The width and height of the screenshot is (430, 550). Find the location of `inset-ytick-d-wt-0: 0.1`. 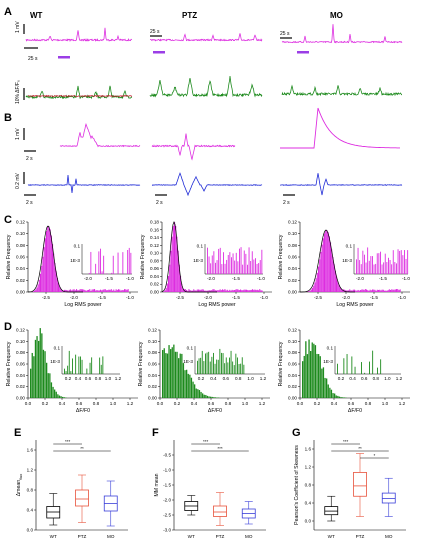

inset-ytick-d-wt-0: 0.1 is located at coordinates (57, 348).